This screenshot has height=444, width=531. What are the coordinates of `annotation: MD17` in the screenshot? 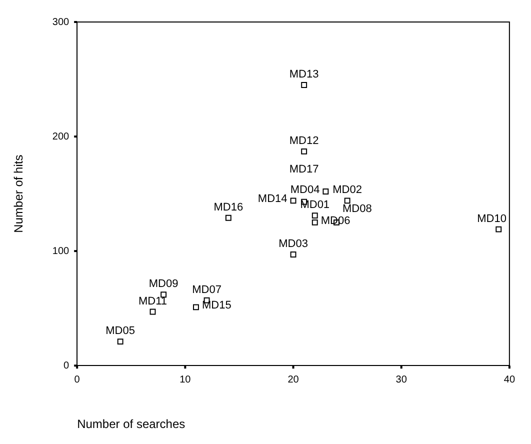 It's located at (304, 169).